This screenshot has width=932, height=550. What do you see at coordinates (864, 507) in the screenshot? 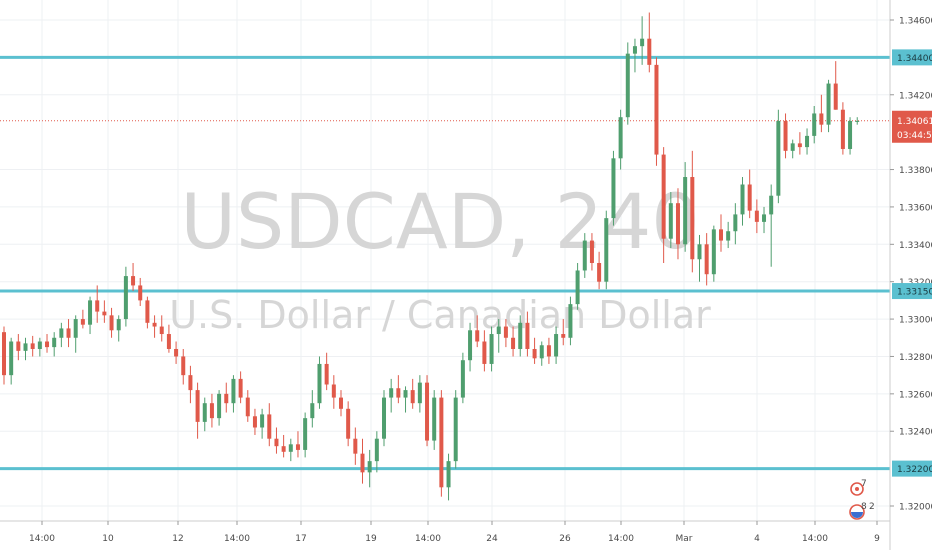
I see `badge-number-bottom: 8` at bounding box center [864, 507].